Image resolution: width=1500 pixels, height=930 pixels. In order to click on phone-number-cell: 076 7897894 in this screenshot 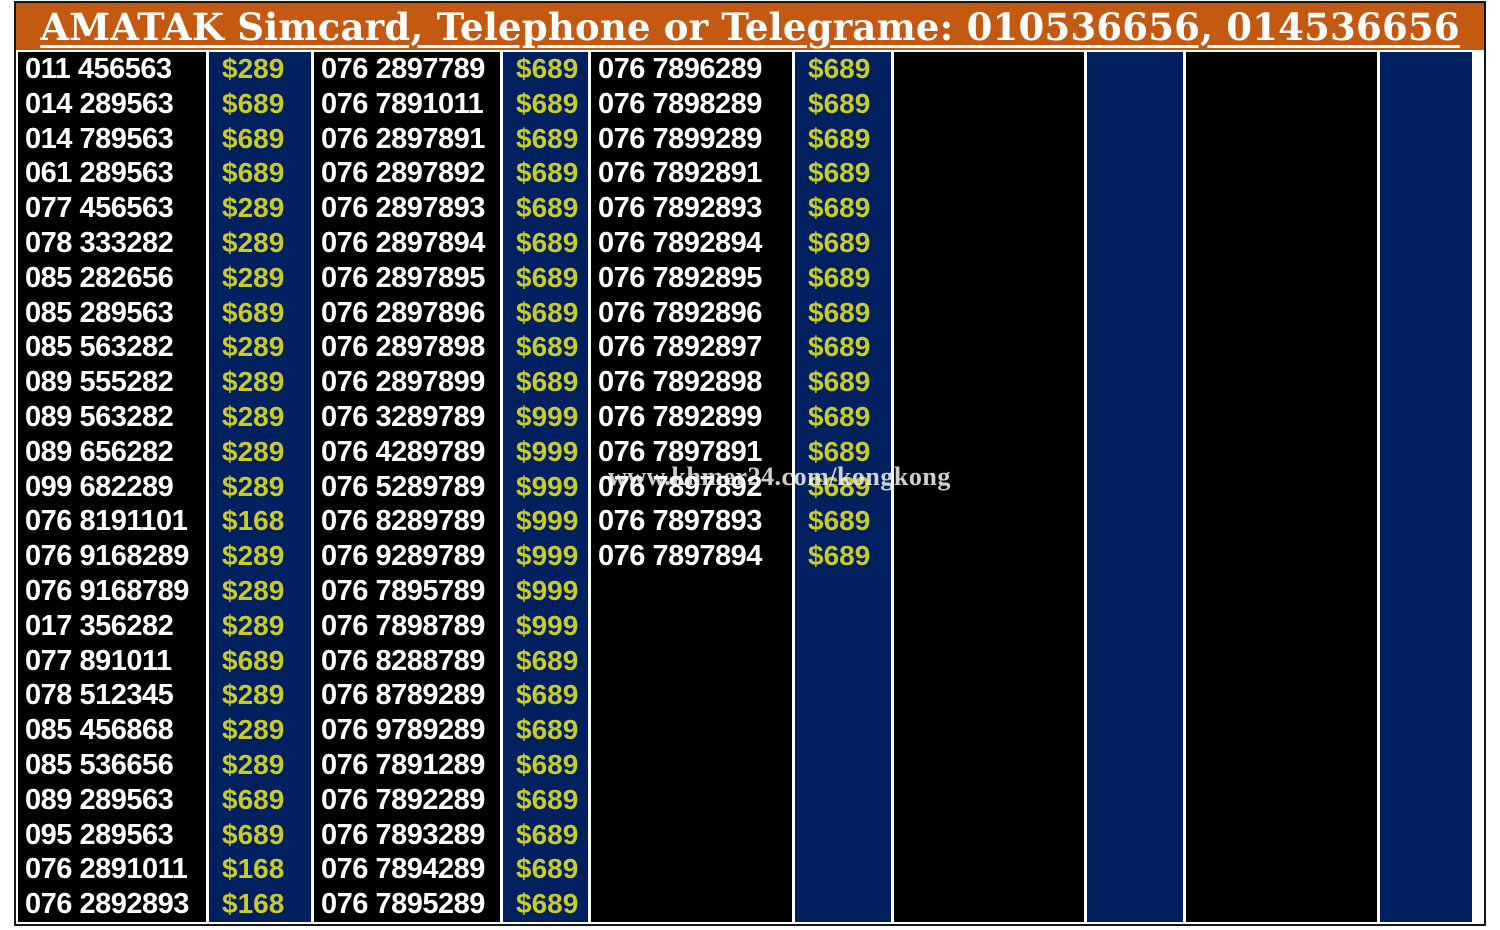, I will do `click(680, 556)`.